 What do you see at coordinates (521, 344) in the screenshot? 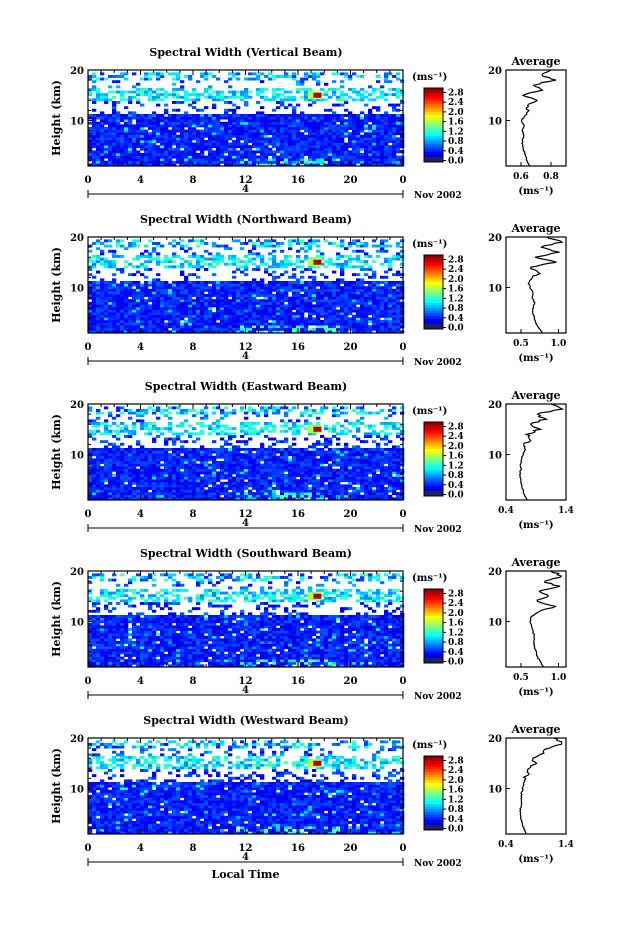
I see `profile-x-tick-label: 0.5` at bounding box center [521, 344].